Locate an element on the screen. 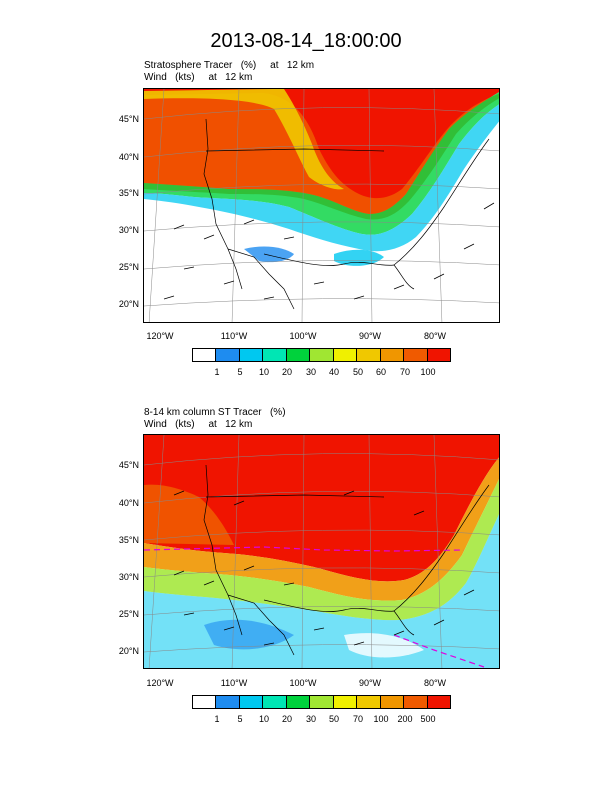  panel2-lat-label: 35°N is located at coordinates (128, 540).